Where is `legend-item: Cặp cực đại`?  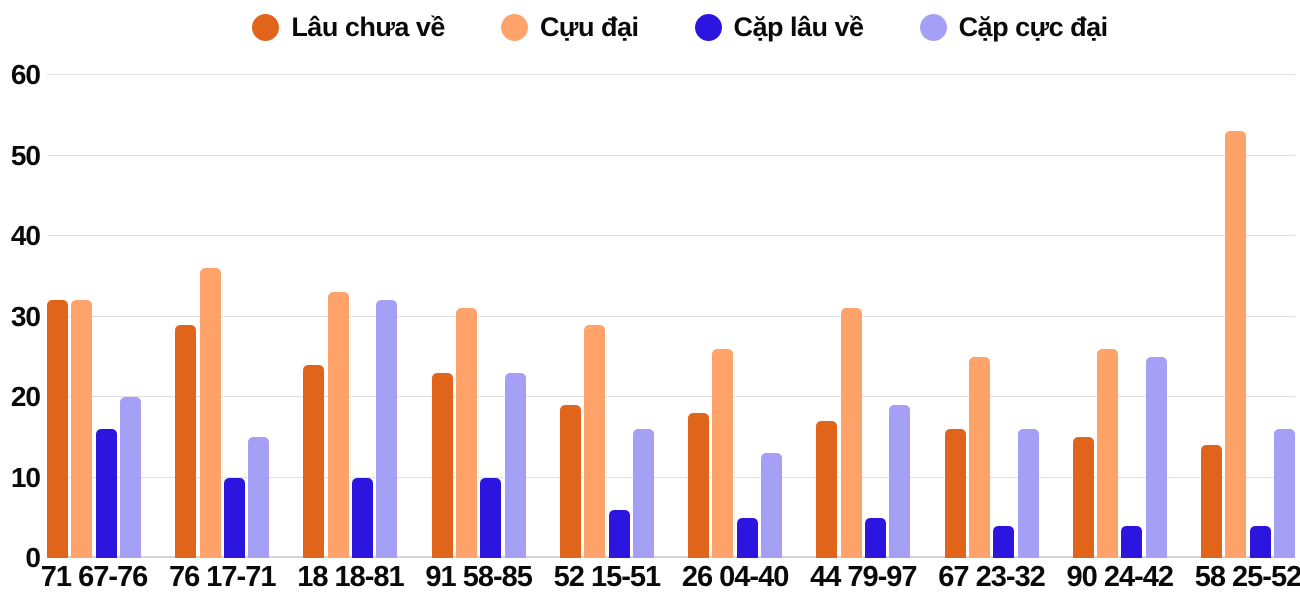
legend-item: Cặp cực đại is located at coordinates (1014, 27).